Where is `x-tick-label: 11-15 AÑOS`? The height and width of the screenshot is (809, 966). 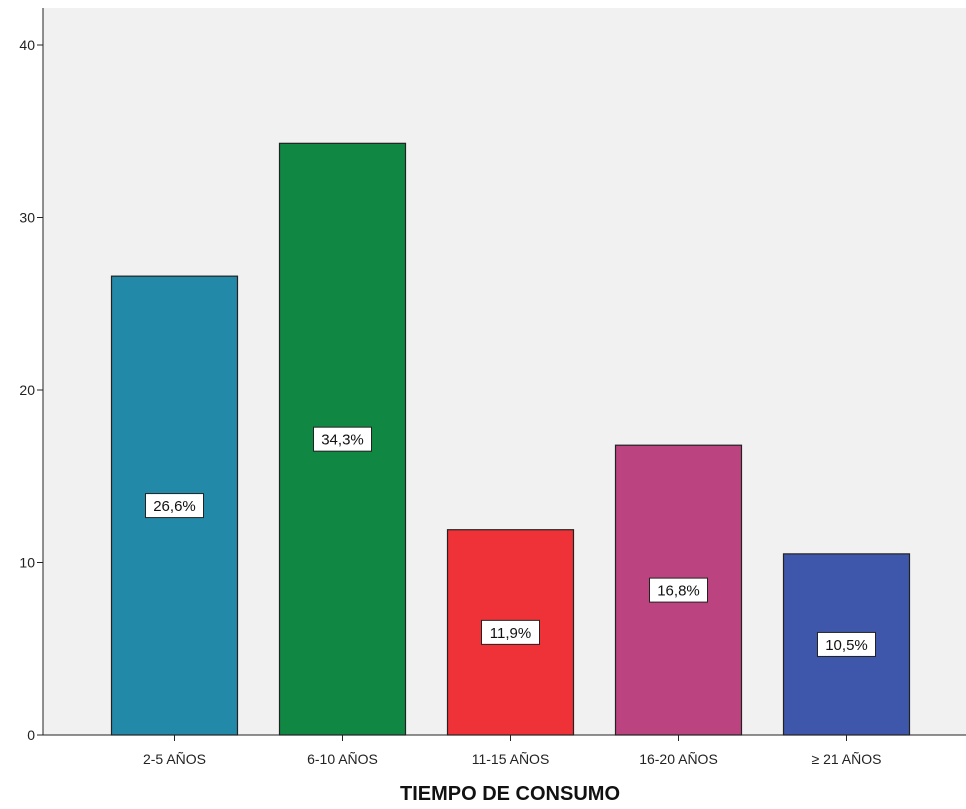 x-tick-label: 11-15 AÑOS is located at coordinates (511, 759).